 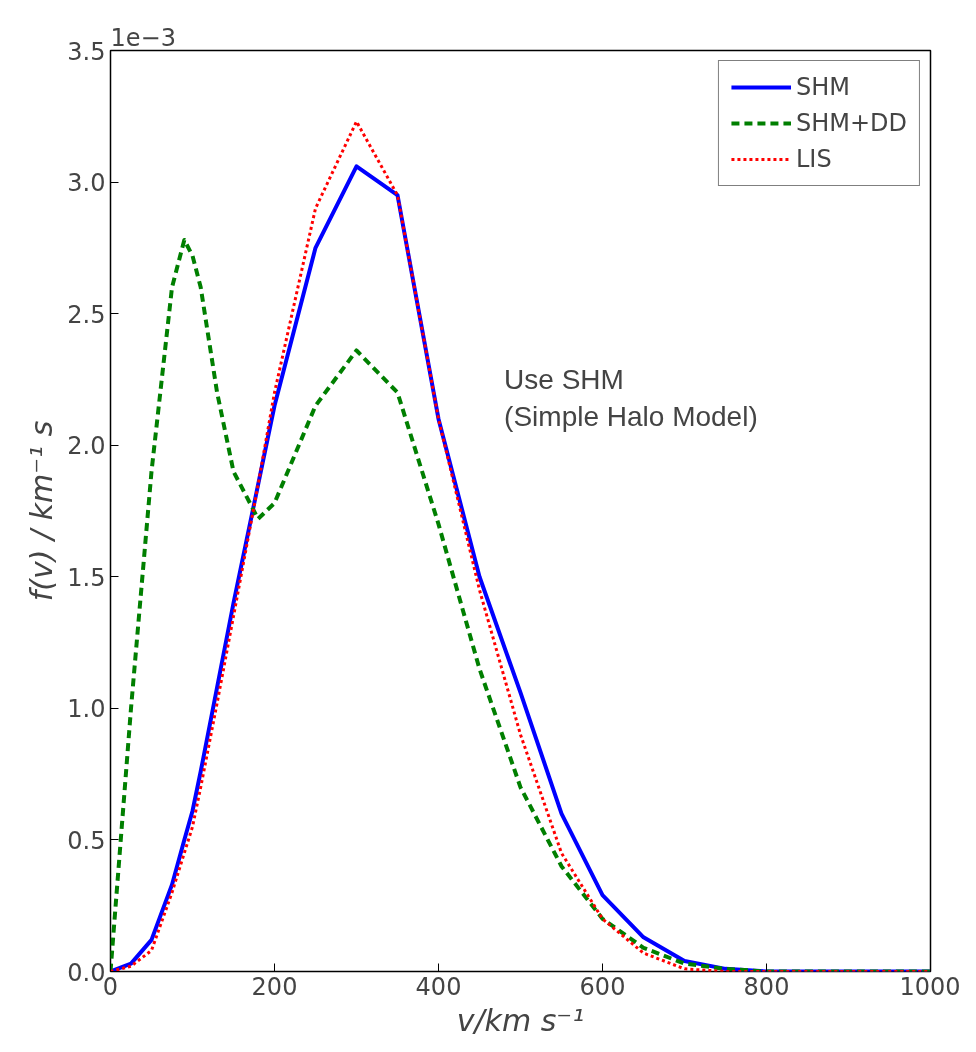 I want to click on x-axis-title: v/km s⁻¹, so click(x=520, y=1020).